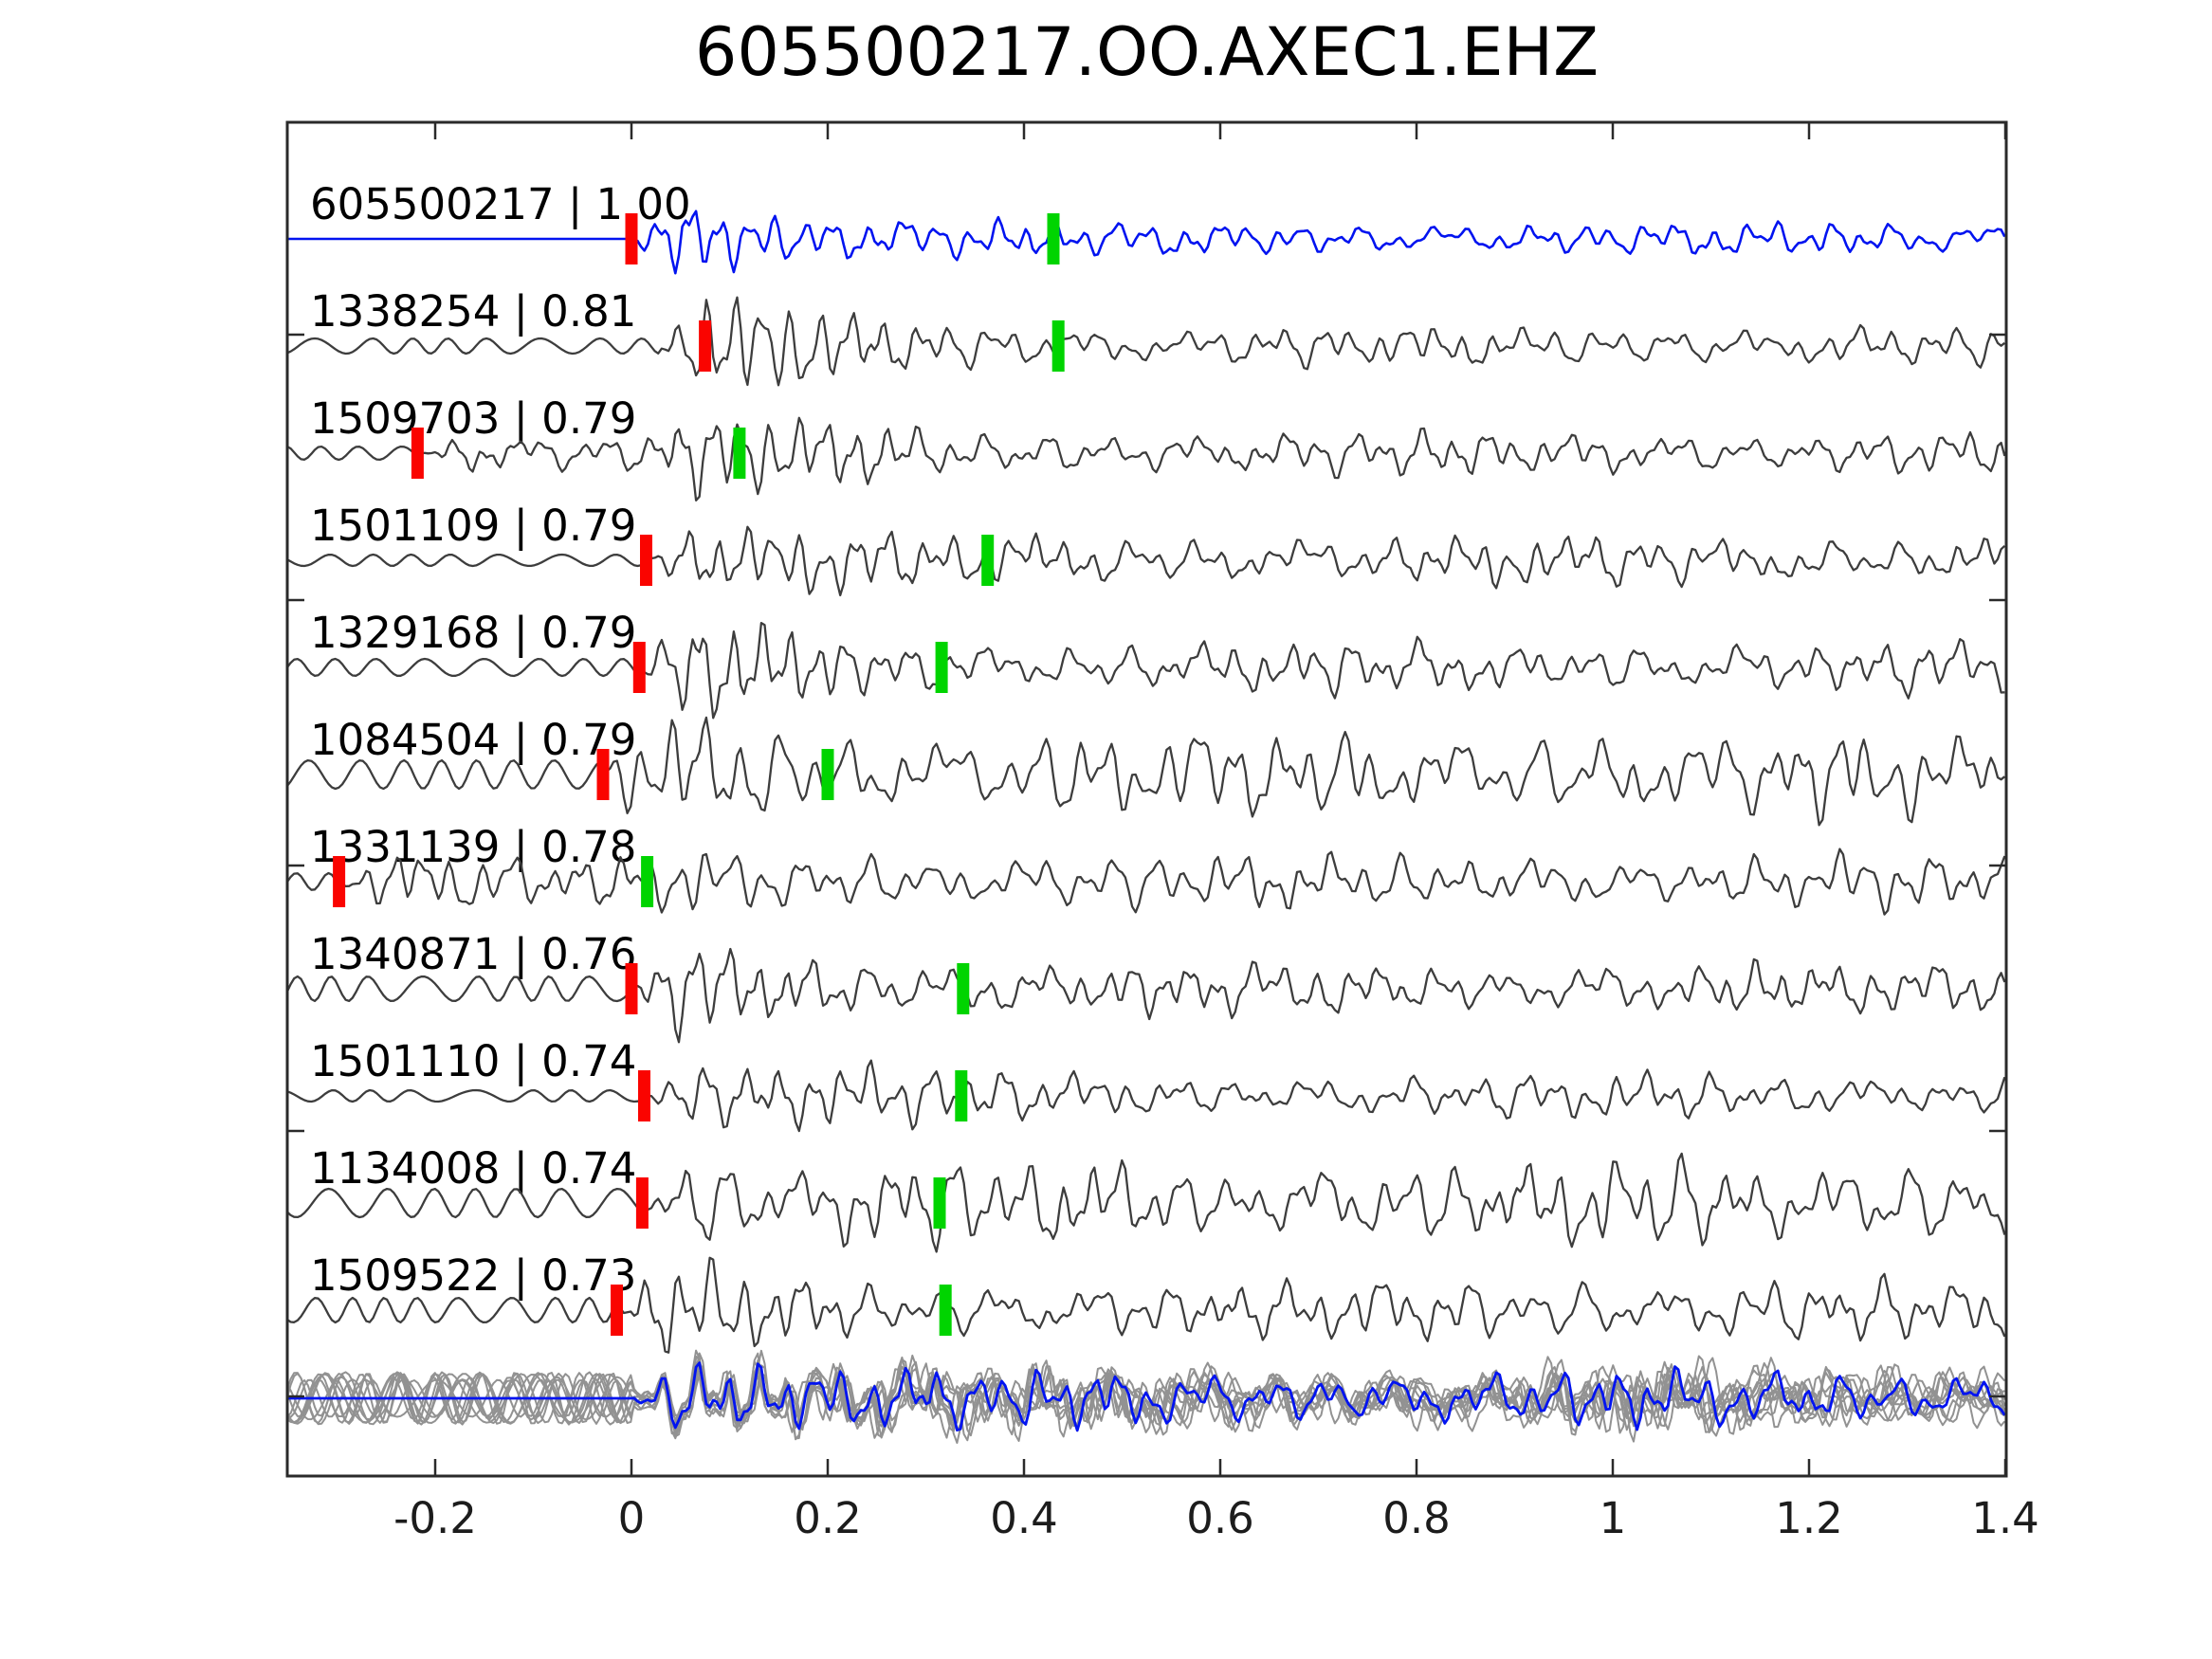 The height and width of the screenshot is (1659, 2212). Describe the element at coordinates (473, 740) in the screenshot. I see `trace-label: 1084504 | 0.79` at that location.